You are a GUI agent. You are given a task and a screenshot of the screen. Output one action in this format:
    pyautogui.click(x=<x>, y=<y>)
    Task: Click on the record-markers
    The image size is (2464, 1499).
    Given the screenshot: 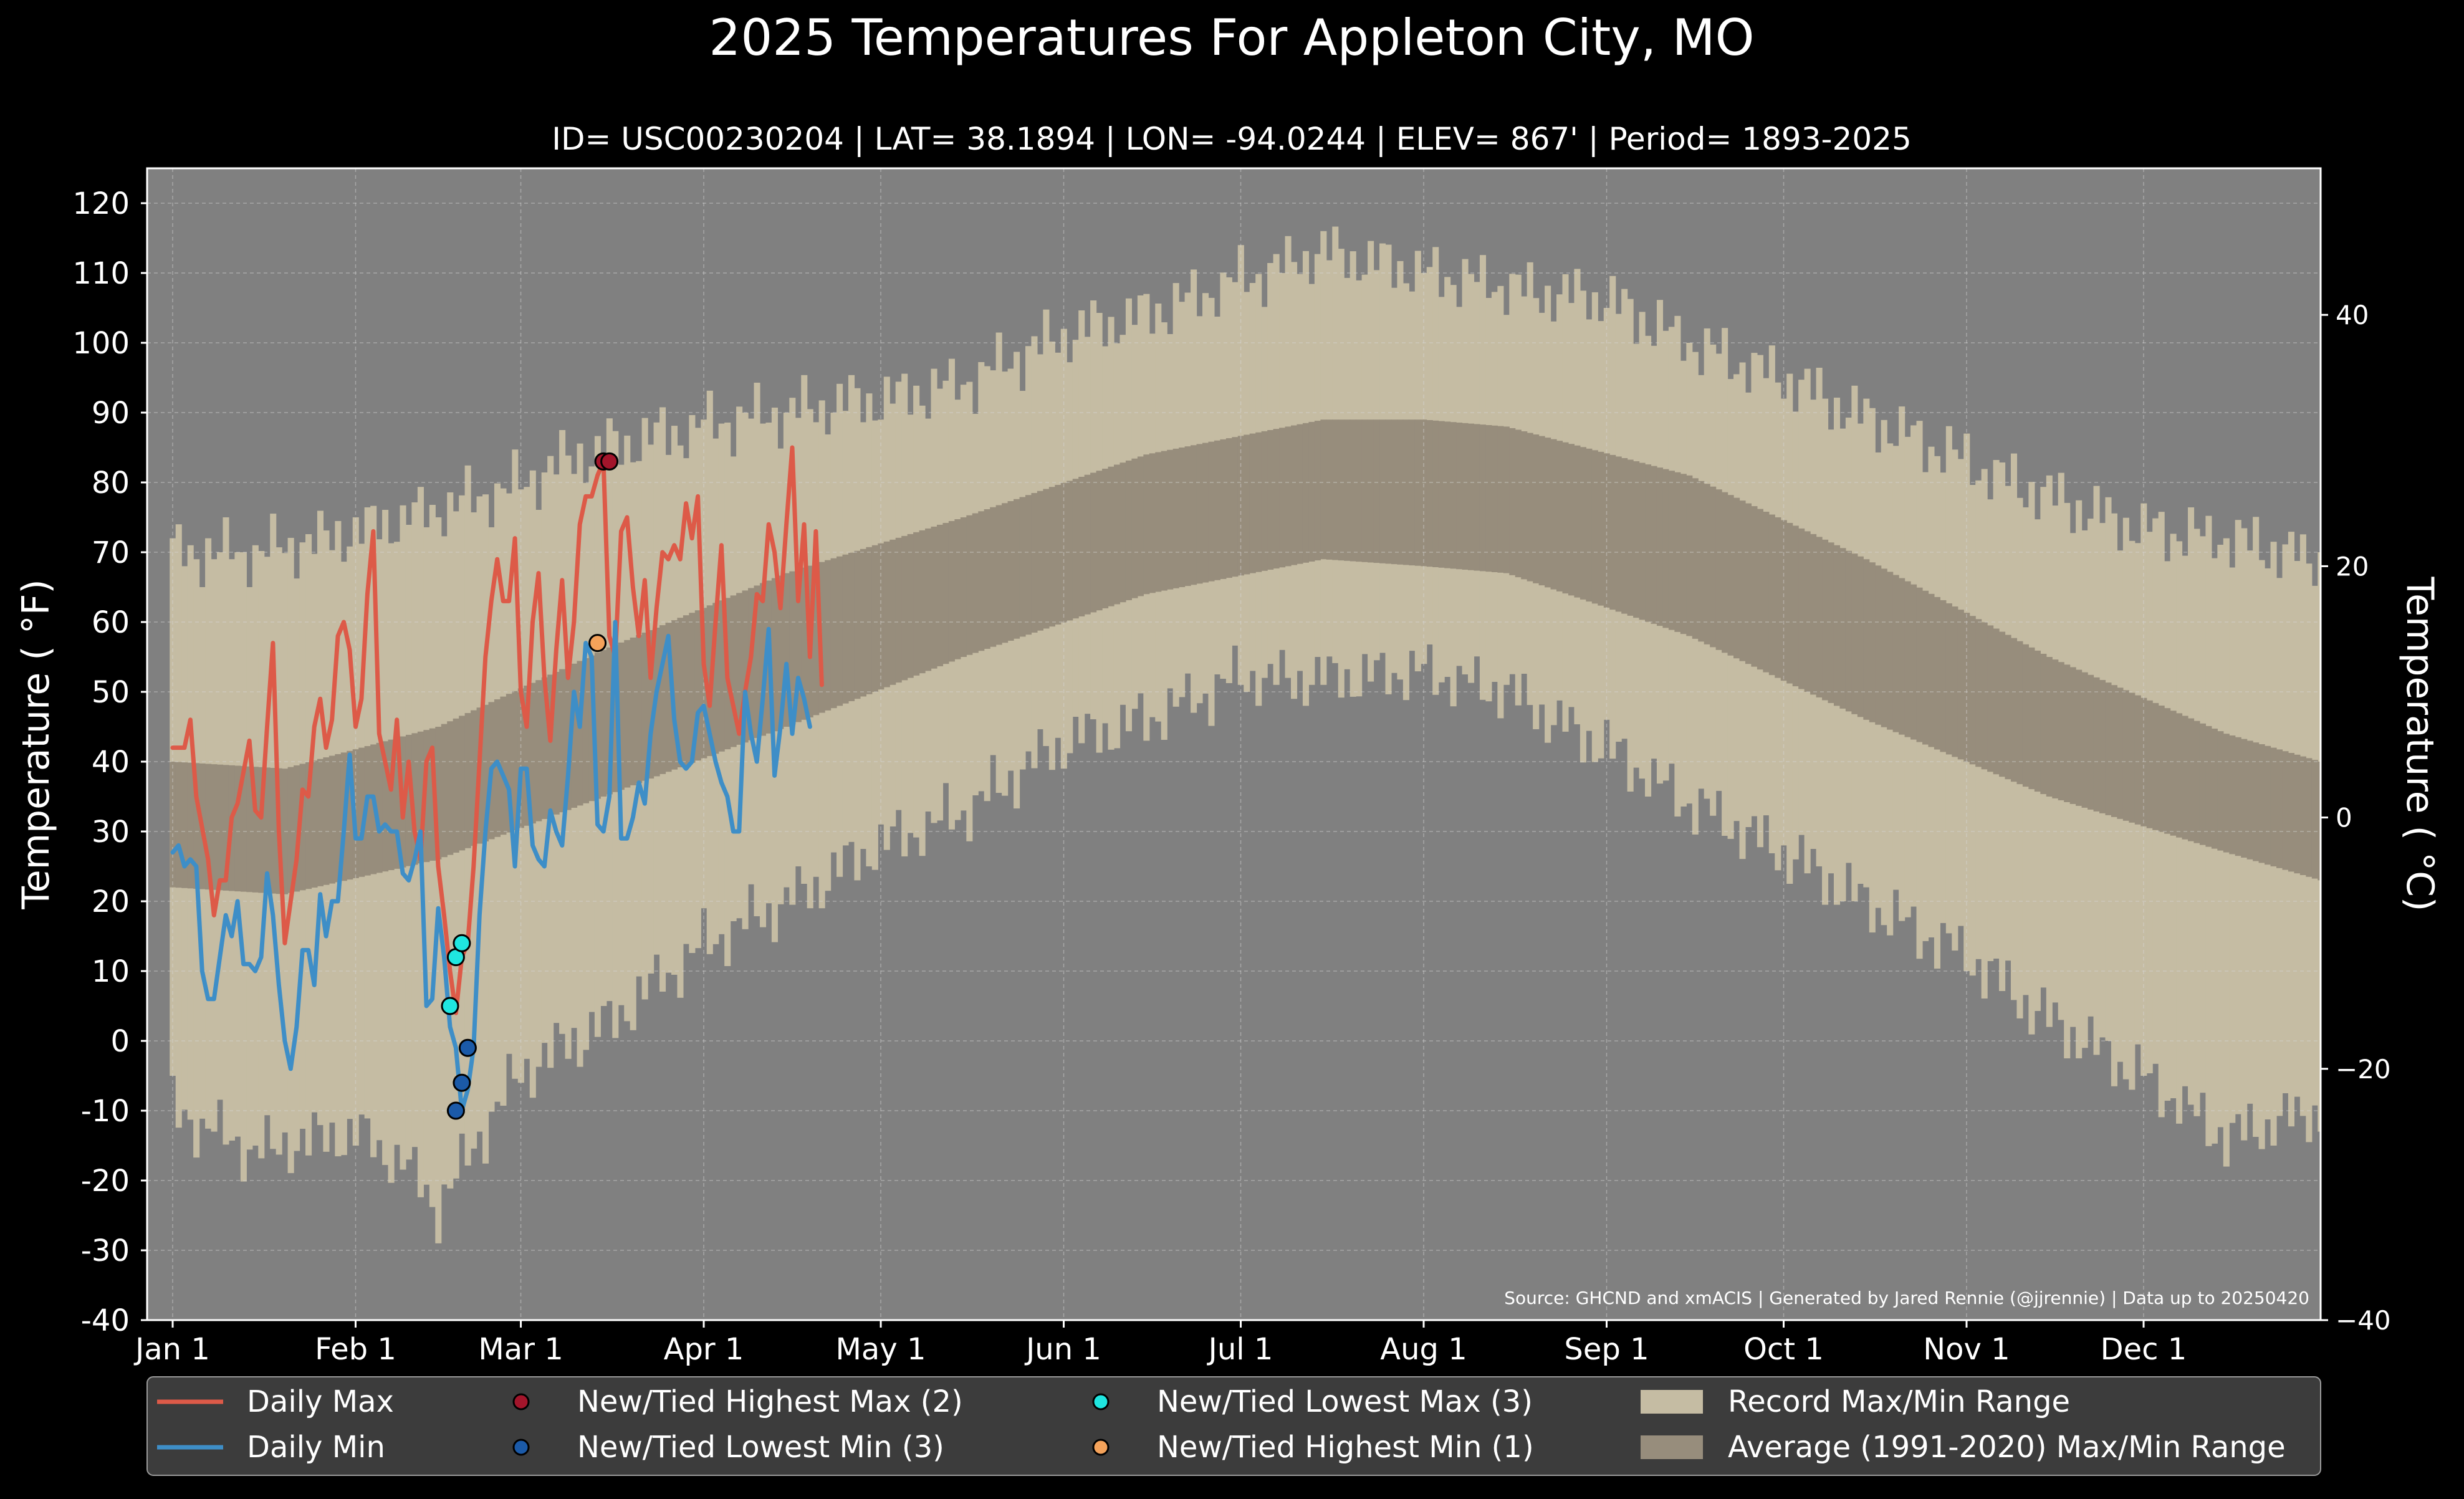 What is the action you would take?
    pyautogui.click(x=530, y=786)
    